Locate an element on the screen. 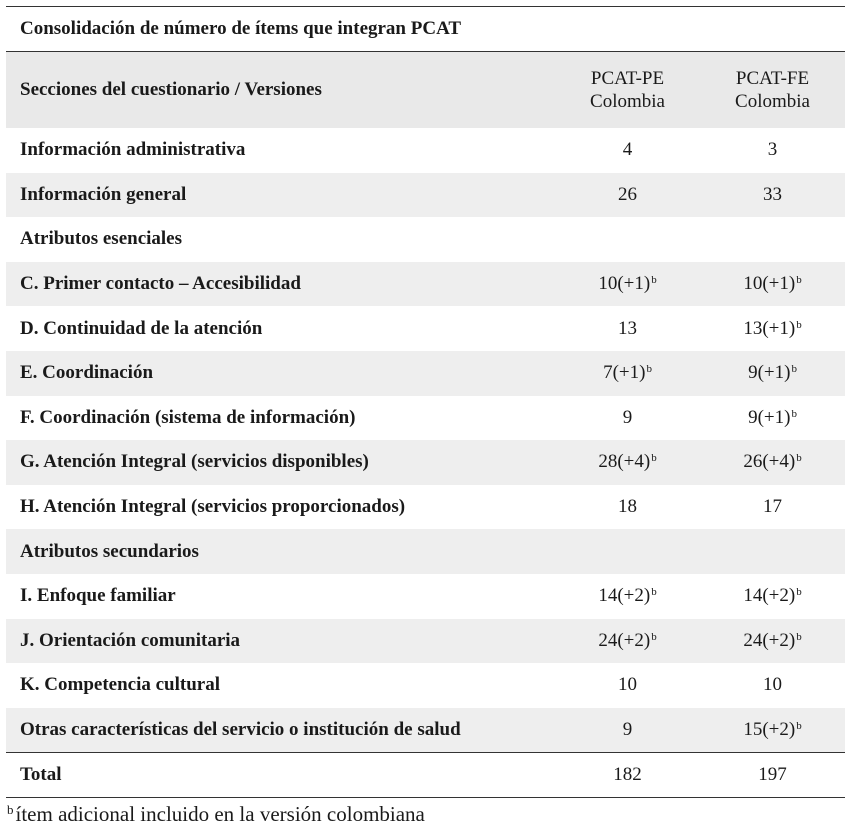 This screenshot has width=858, height=827. table-row: Atributos esenciales is located at coordinates (425, 239).